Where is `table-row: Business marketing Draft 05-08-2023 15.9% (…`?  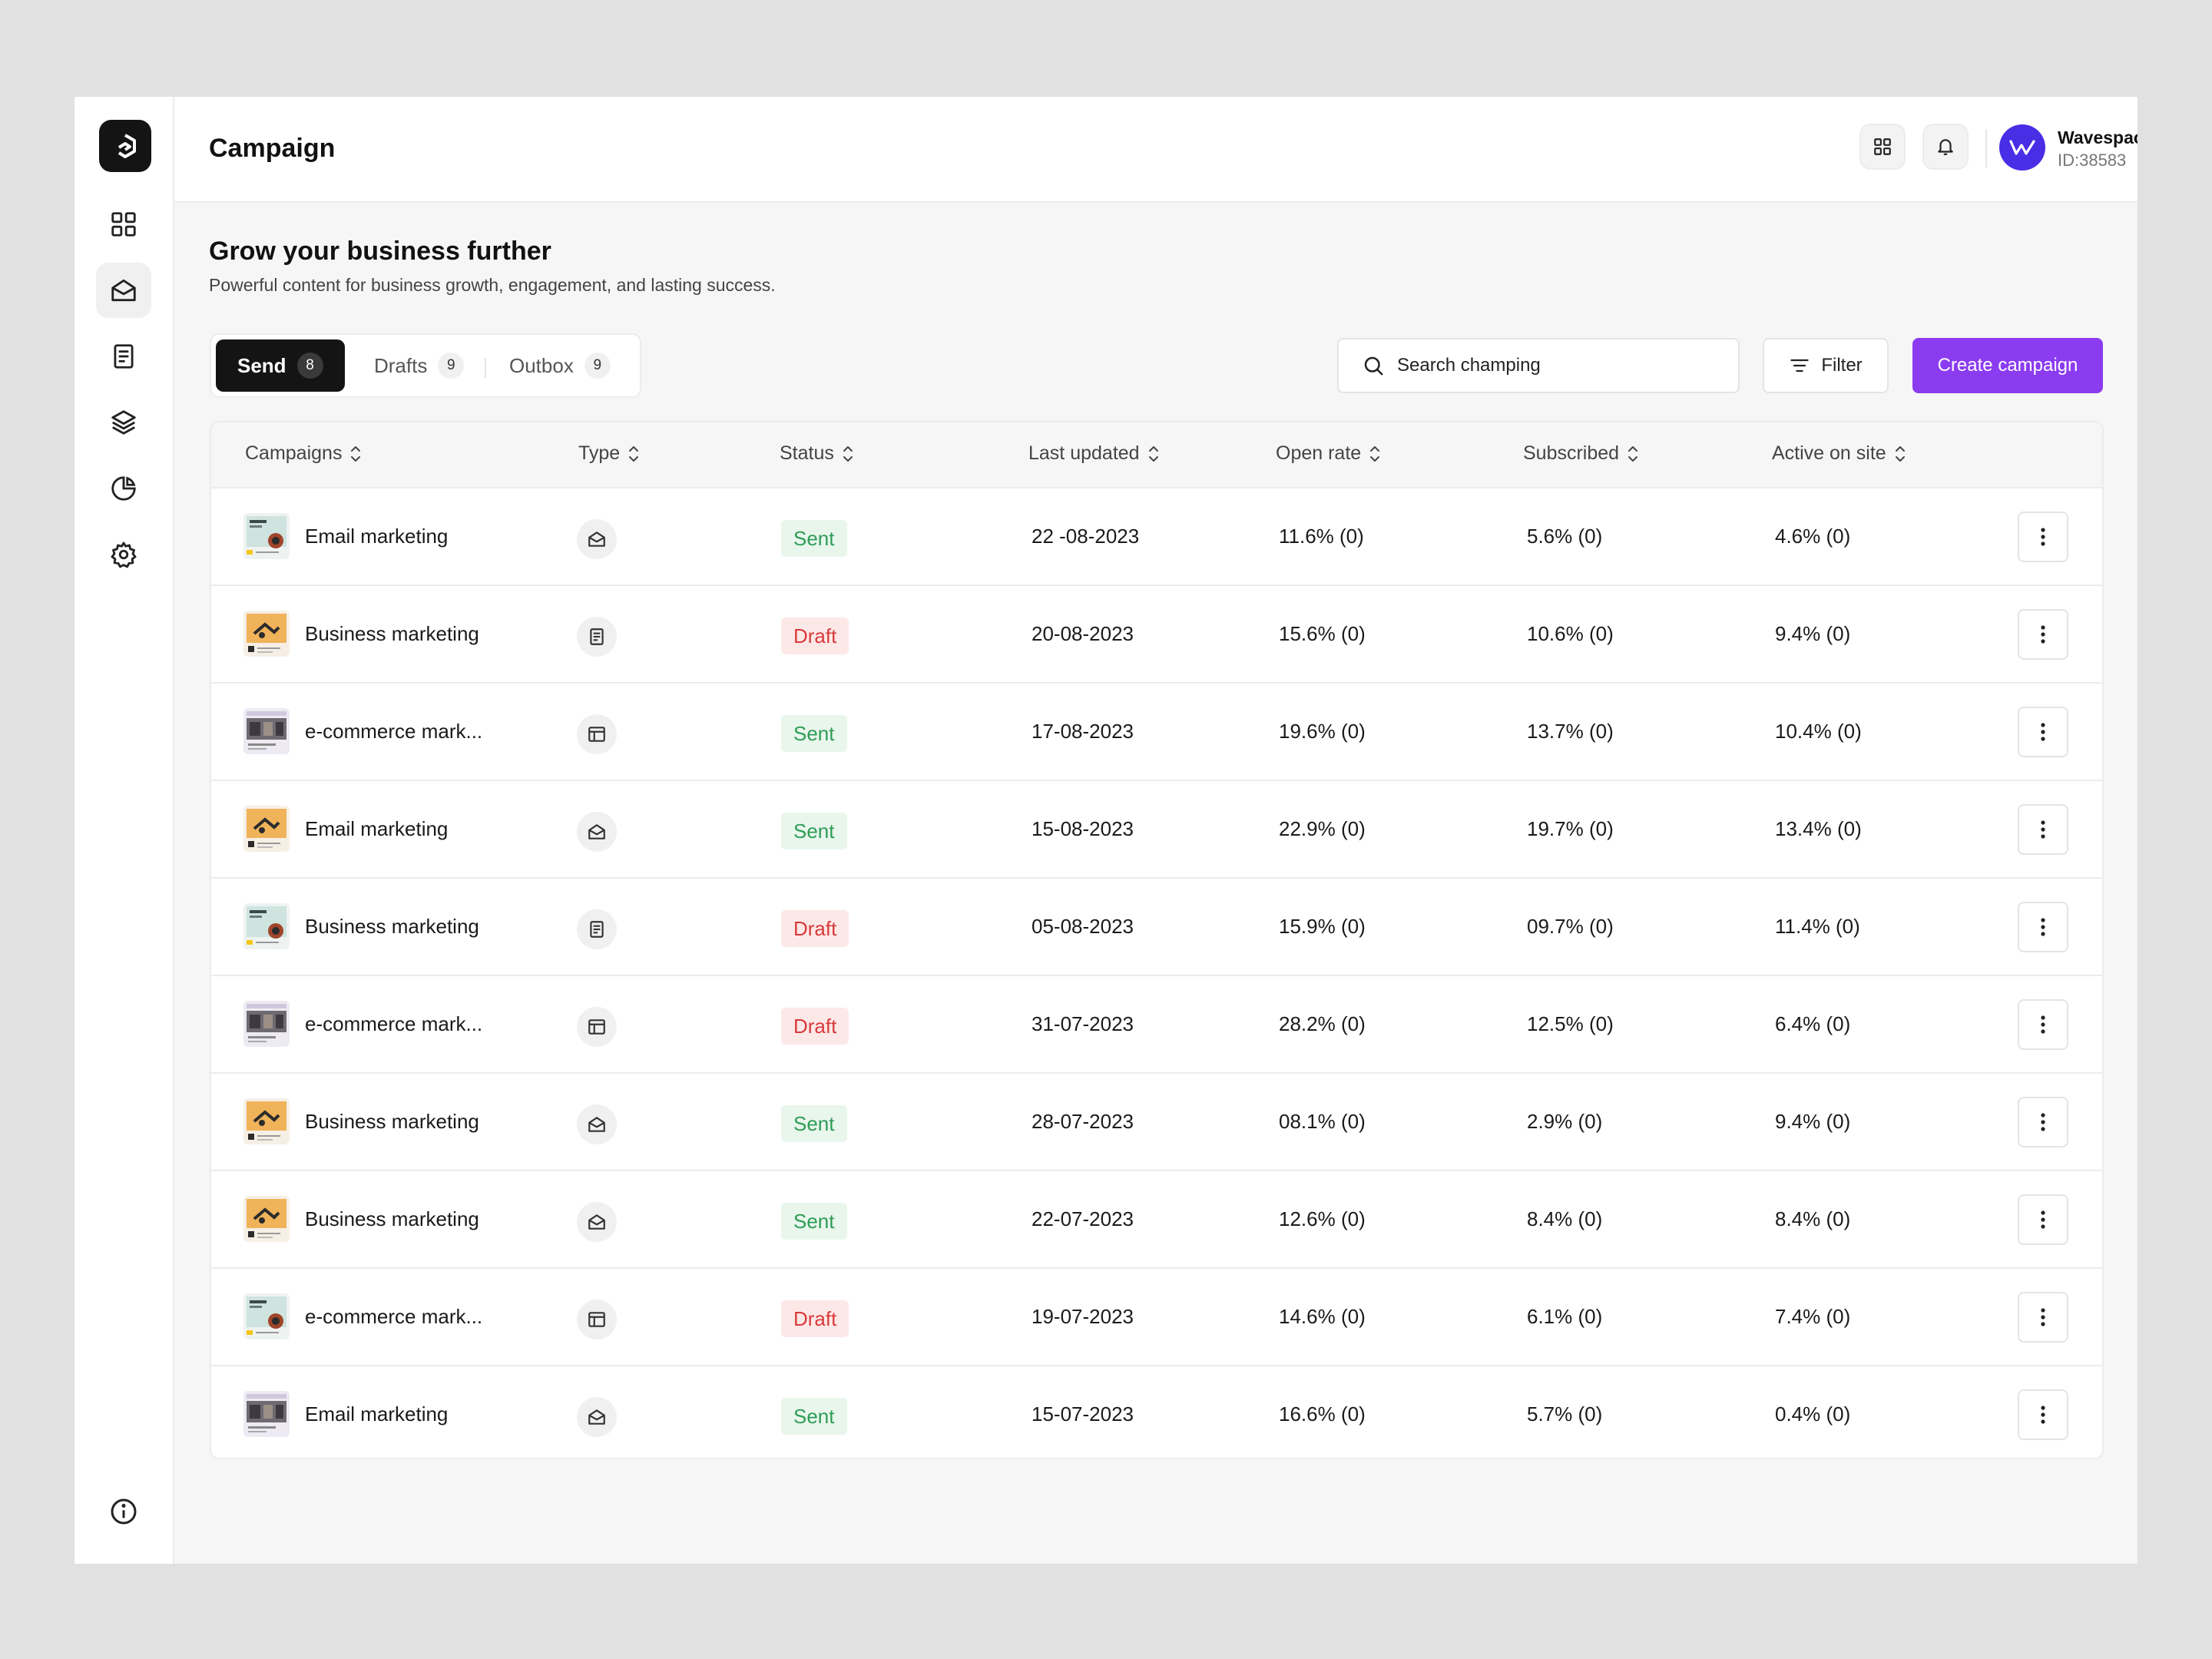
table-row: Business marketing Draft 05-08-2023 15.9% (… is located at coordinates (1156, 928).